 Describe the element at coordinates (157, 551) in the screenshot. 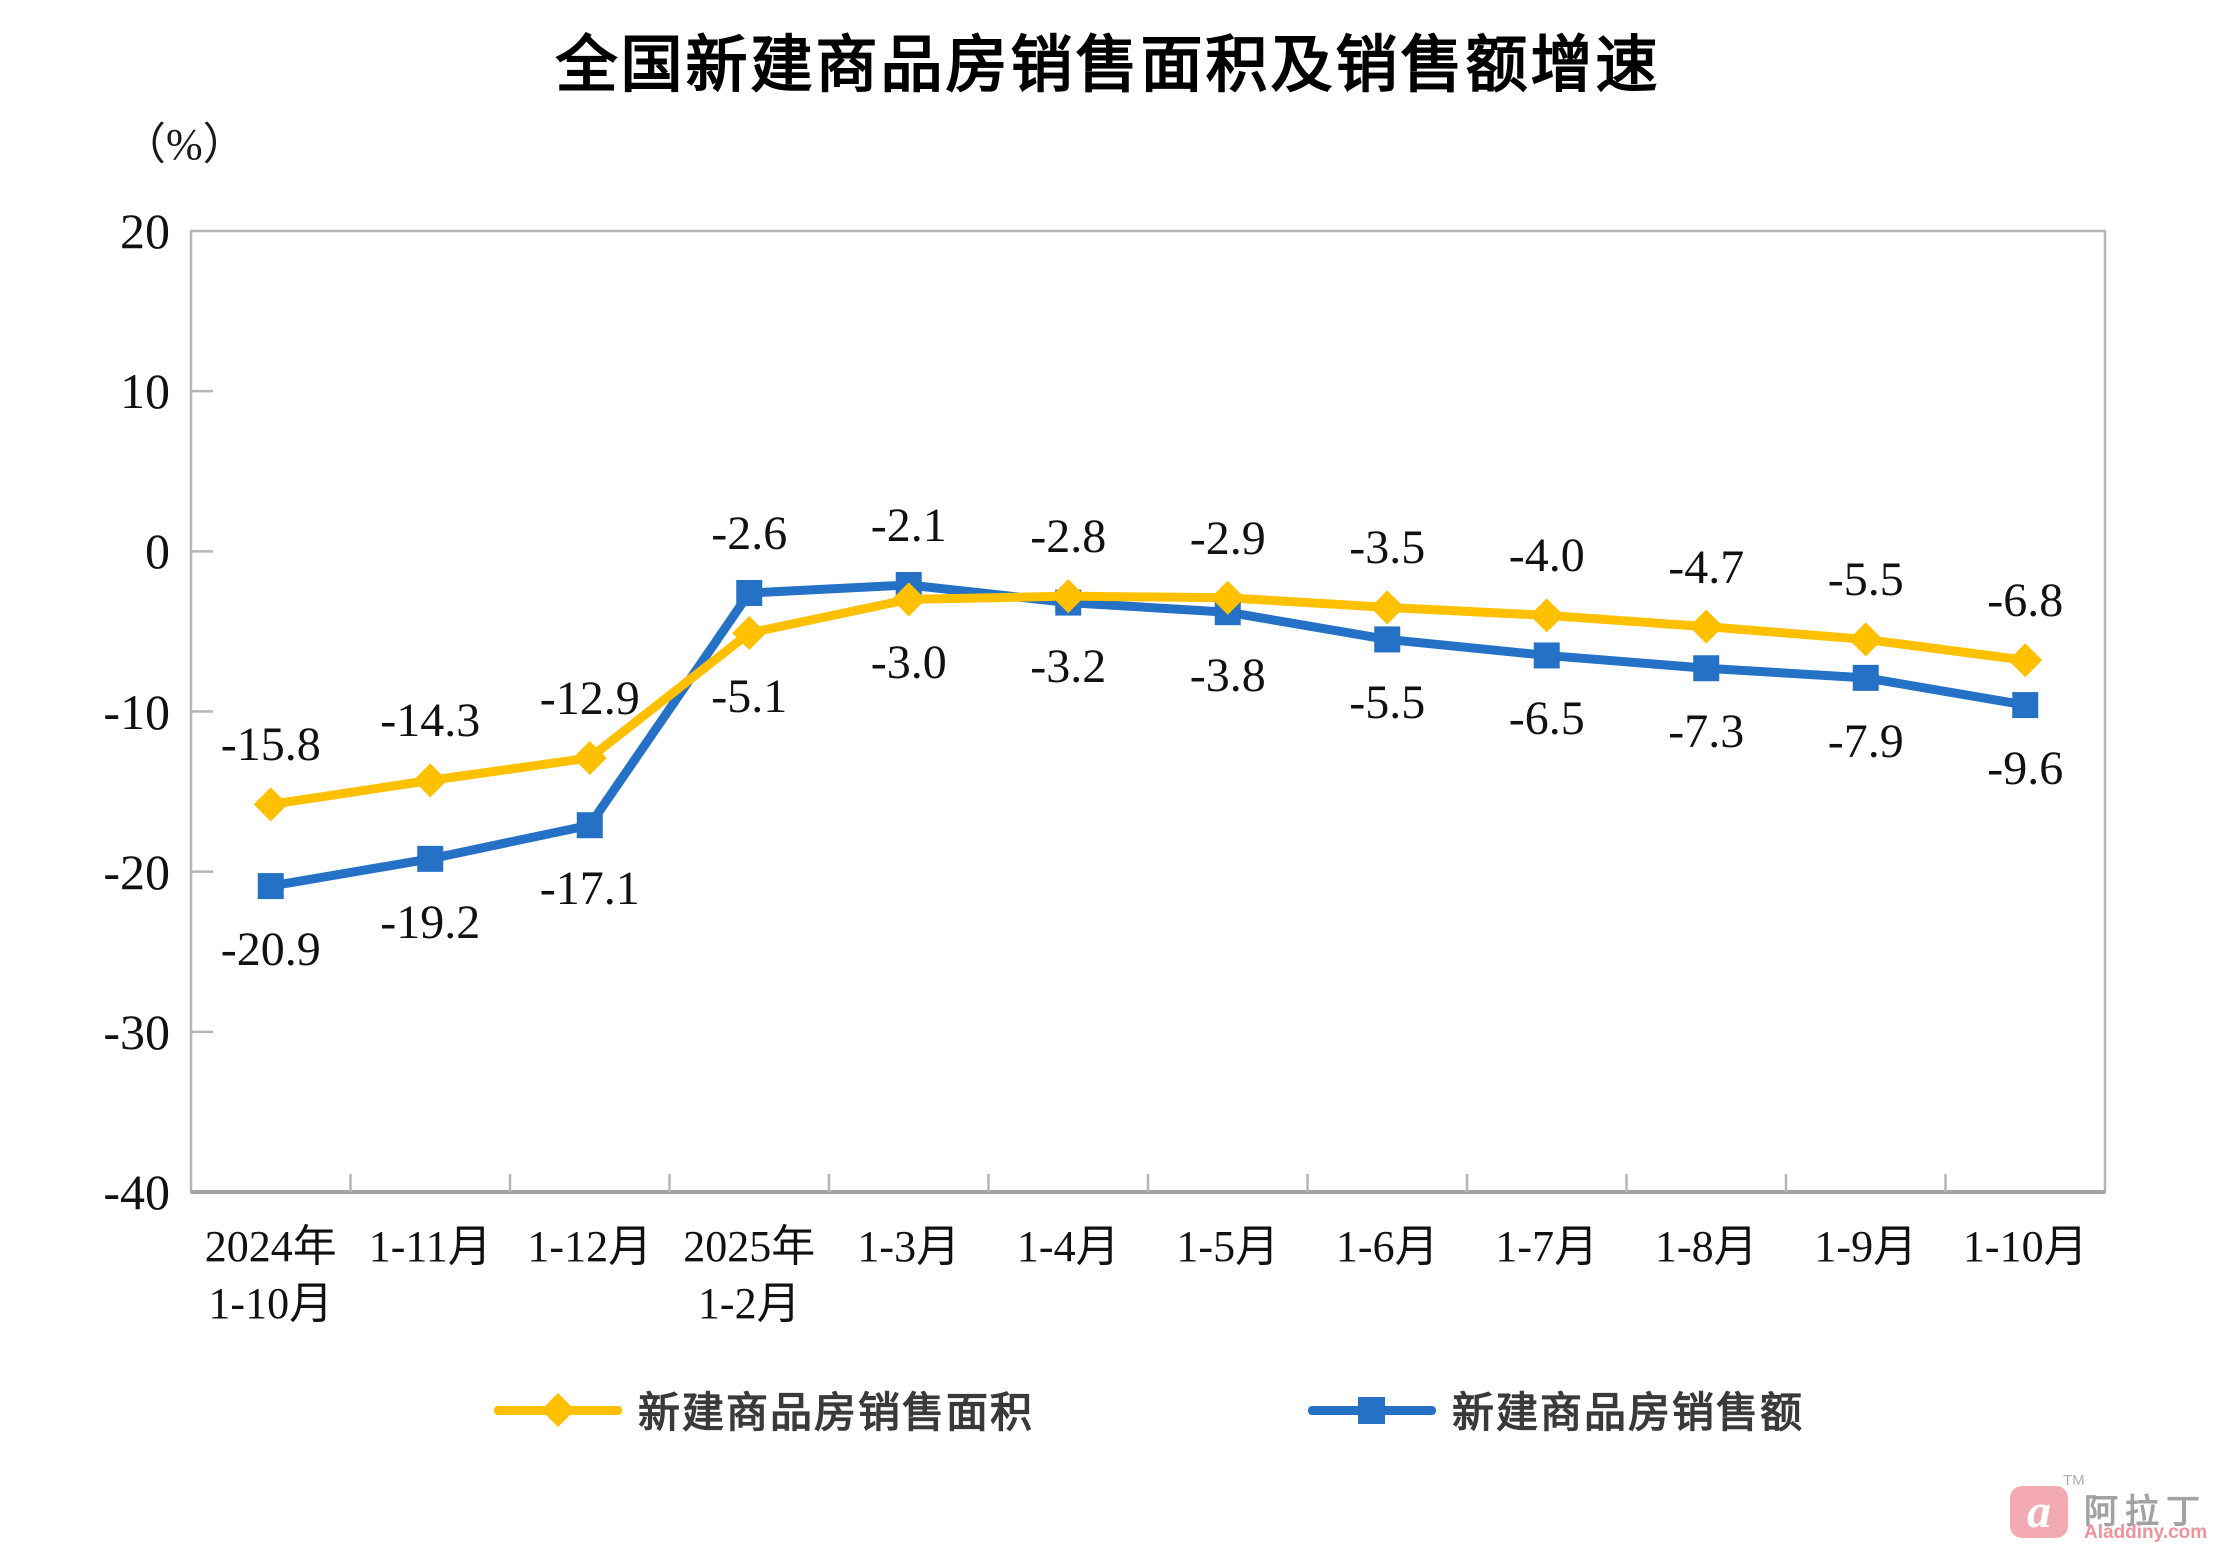

I see `y-axis-tick-label: 0` at that location.